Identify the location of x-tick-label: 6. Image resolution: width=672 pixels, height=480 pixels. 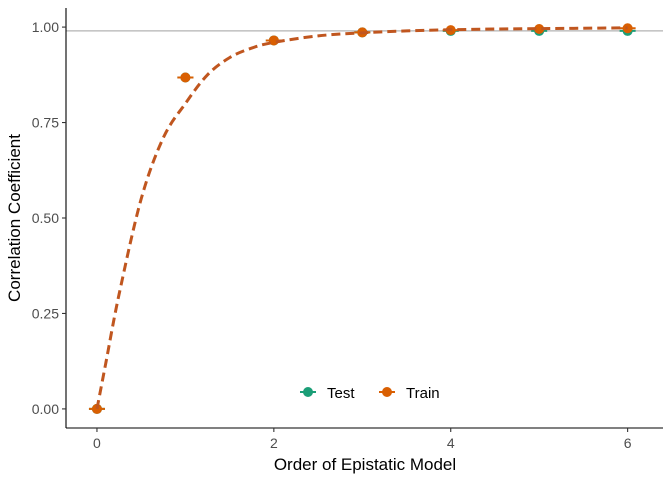
(628, 443).